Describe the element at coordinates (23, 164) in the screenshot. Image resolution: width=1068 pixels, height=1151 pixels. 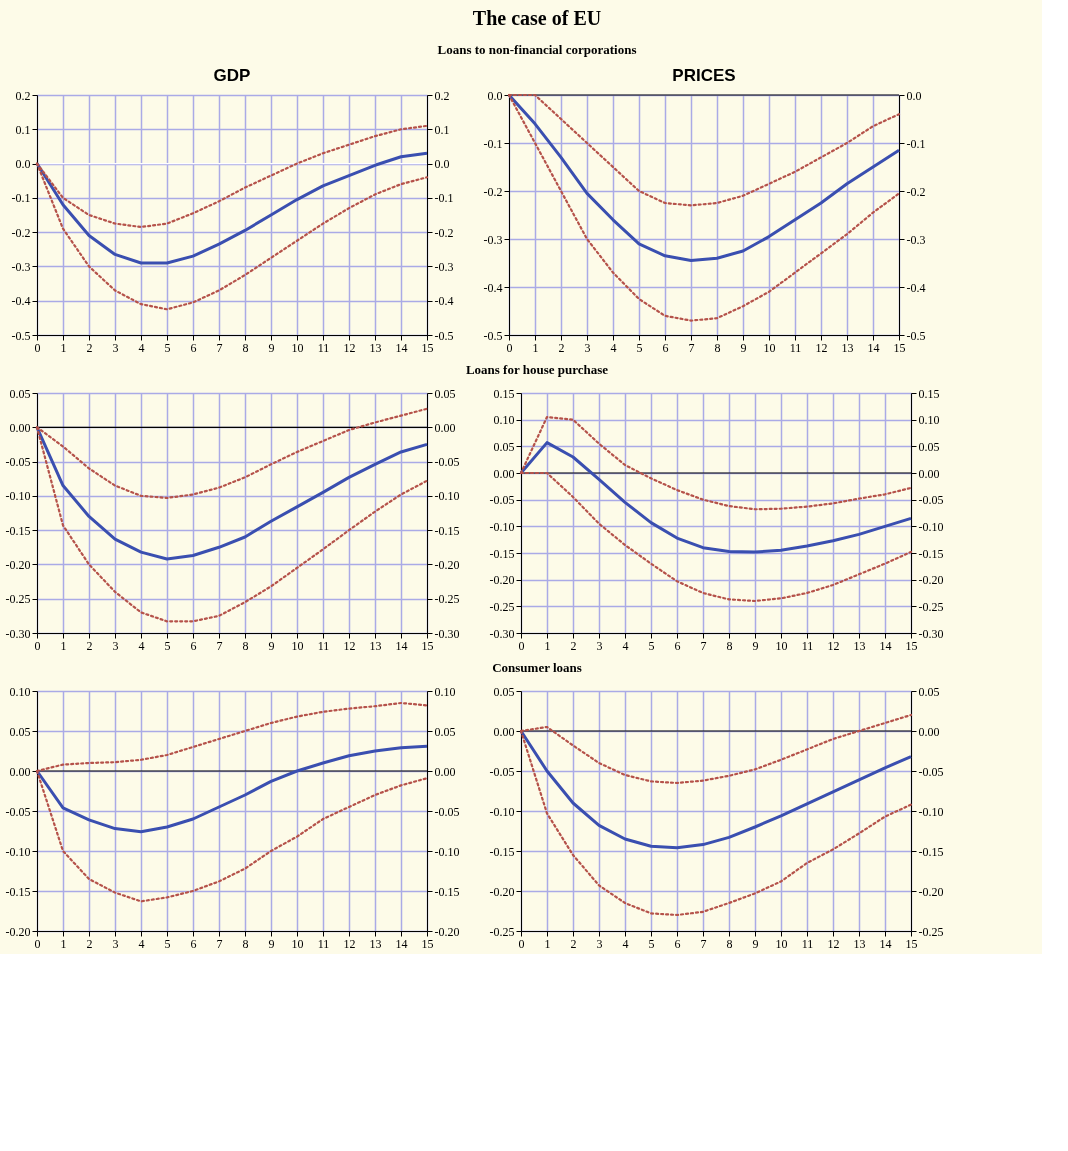
I see `y-tick-label: 0.0` at that location.